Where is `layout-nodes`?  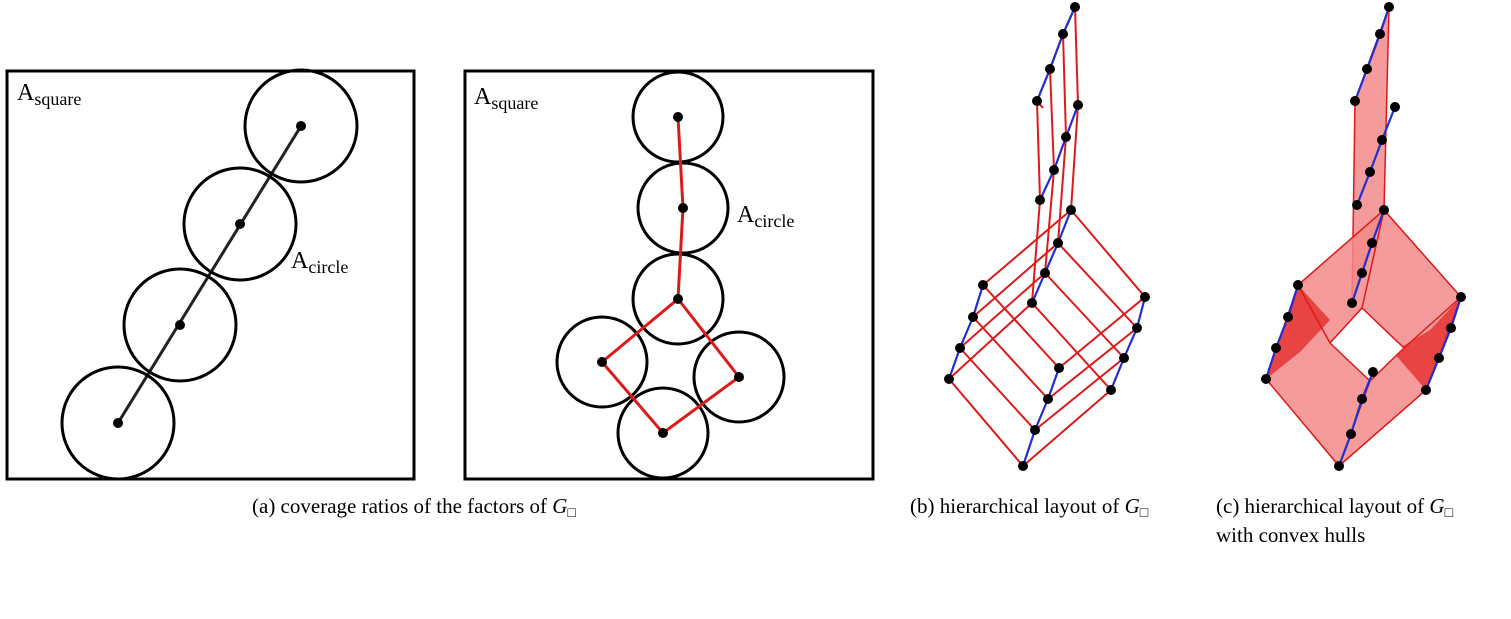
layout-nodes is located at coordinates (1047, 236).